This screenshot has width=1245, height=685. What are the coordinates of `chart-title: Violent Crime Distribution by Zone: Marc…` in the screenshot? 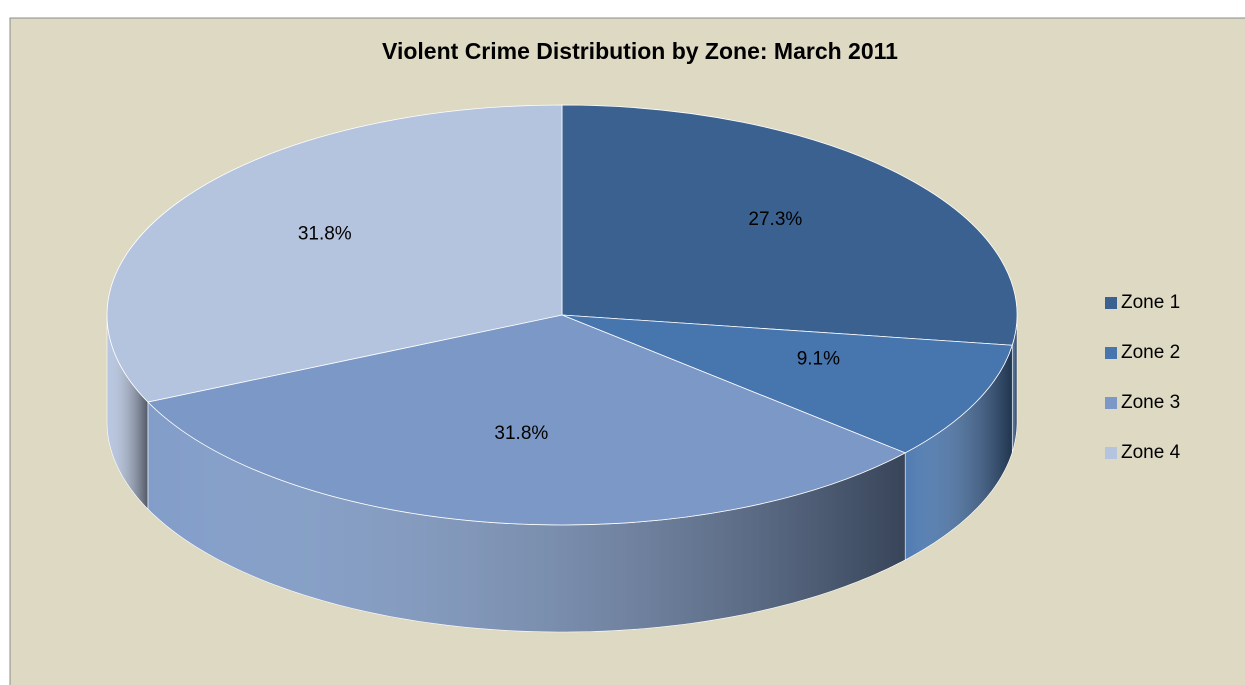 It's located at (640, 51).